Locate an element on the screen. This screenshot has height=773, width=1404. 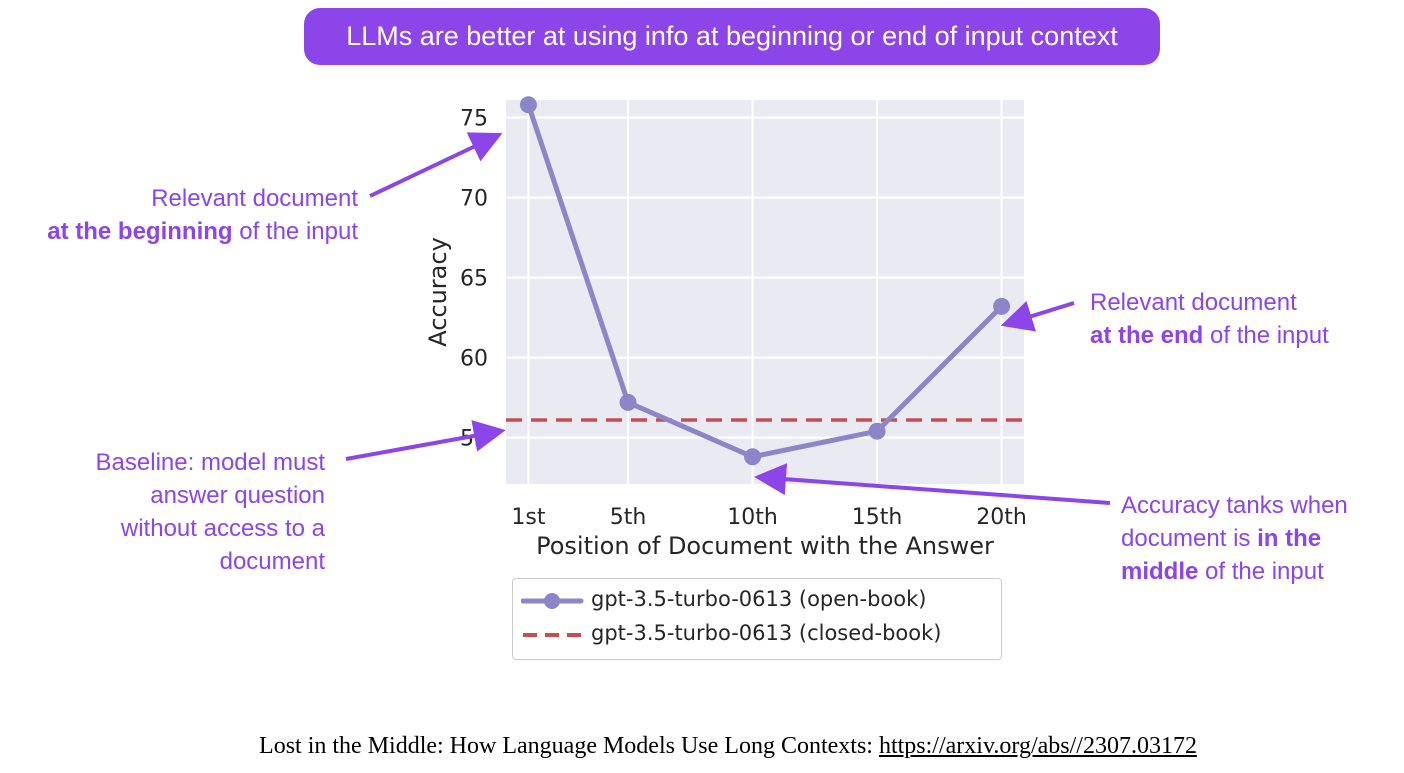
x-tick-label-20th: 20th is located at coordinates (1001, 517).